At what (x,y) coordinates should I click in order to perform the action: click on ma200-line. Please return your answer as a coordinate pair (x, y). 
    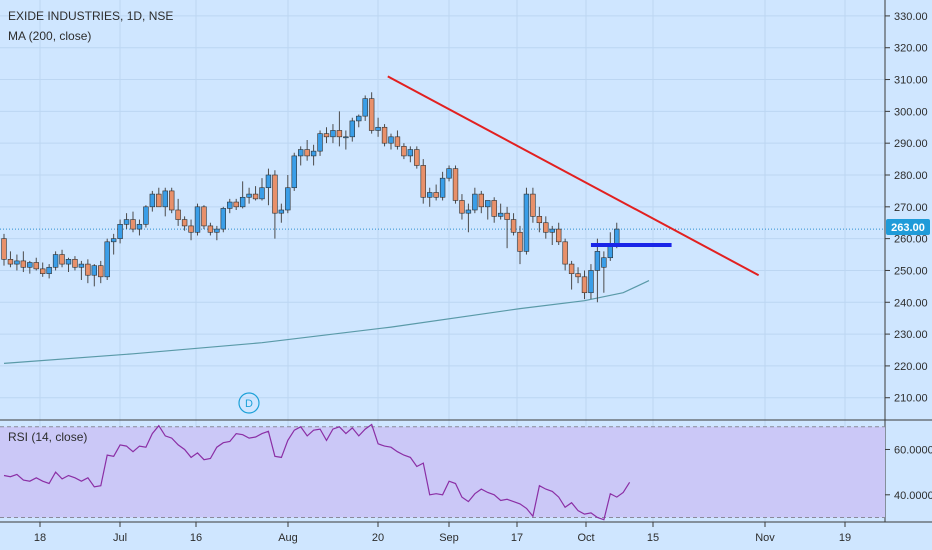
    Looking at the image, I should click on (326, 322).